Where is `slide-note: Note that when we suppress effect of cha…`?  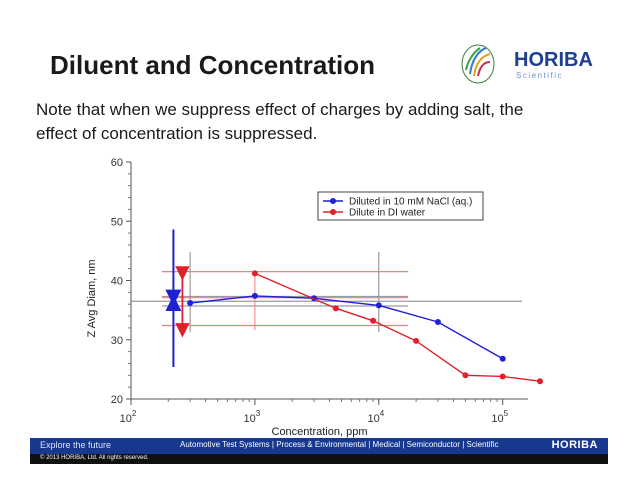 slide-note: Note that when we suppress effect of cha… is located at coordinates (280, 121).